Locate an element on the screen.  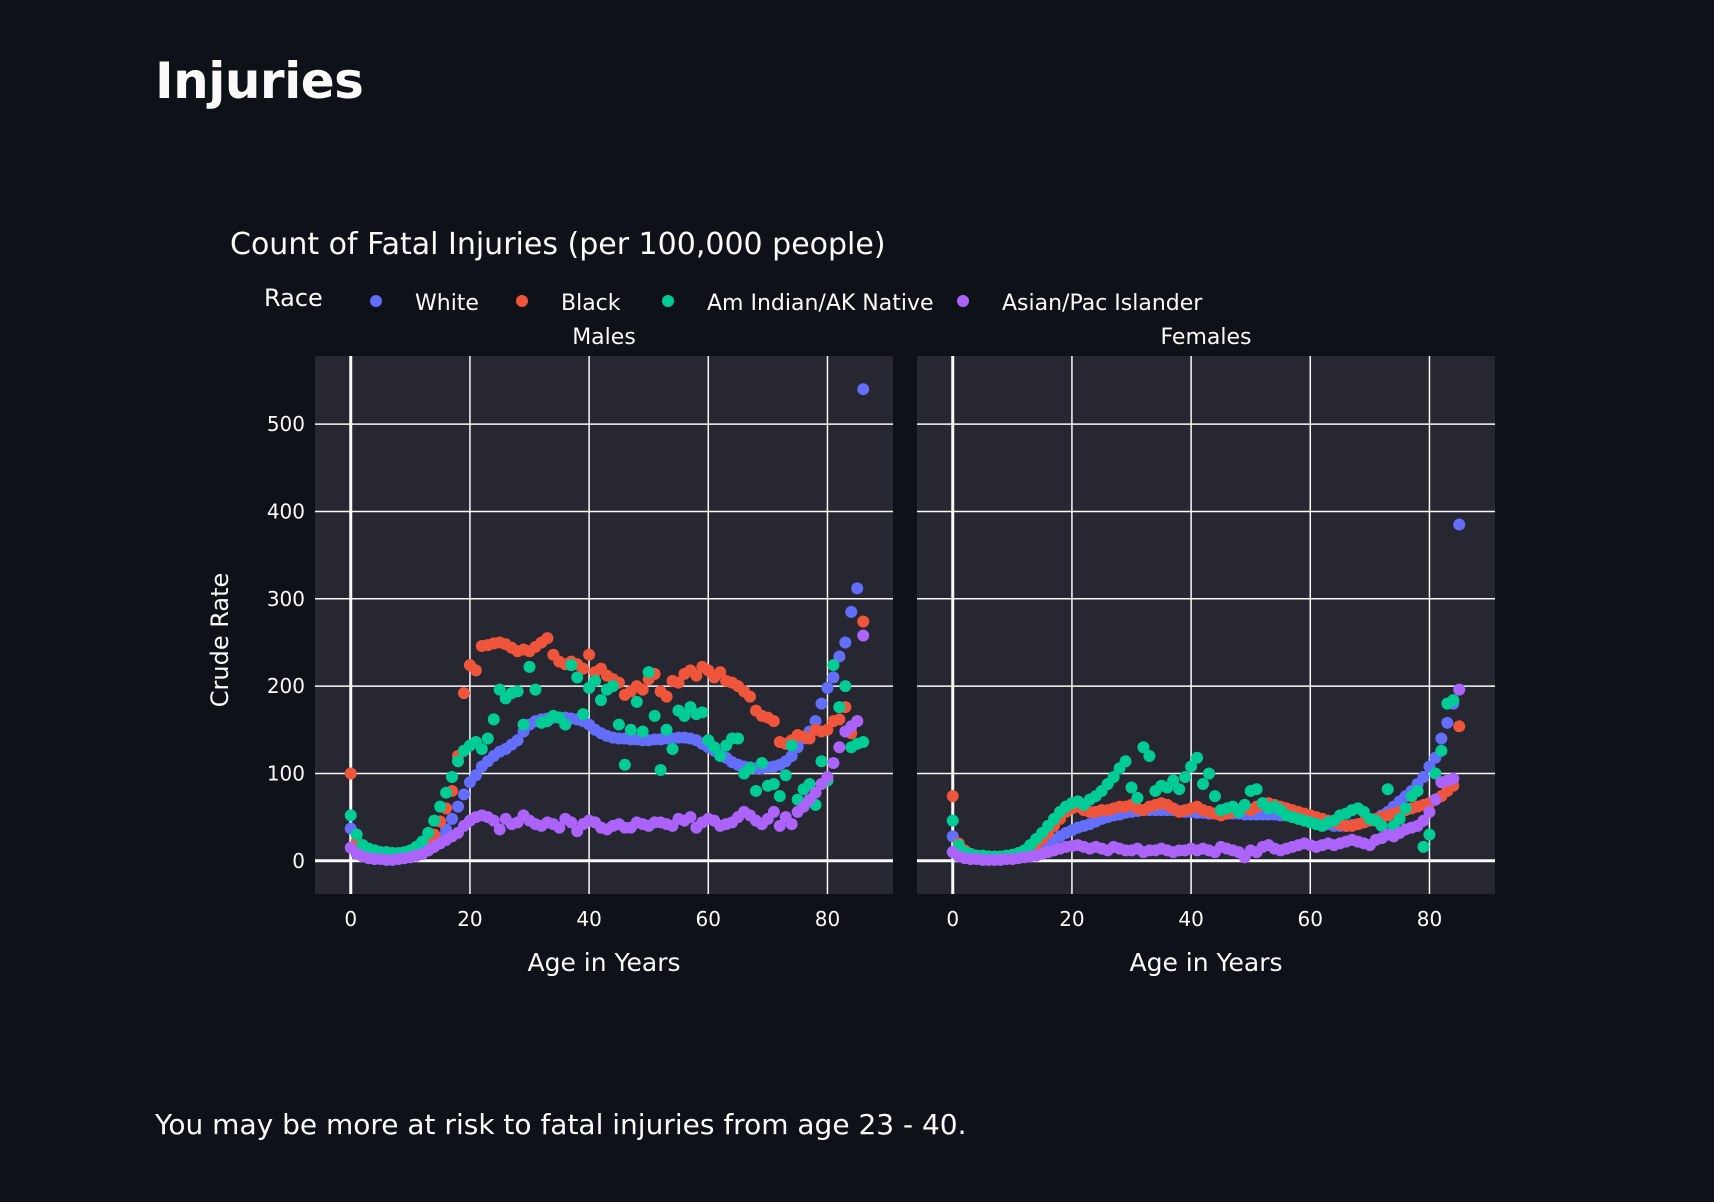
legend-item-am-indian-ak-native: Am Indian/AK Native is located at coordinates (798, 303).